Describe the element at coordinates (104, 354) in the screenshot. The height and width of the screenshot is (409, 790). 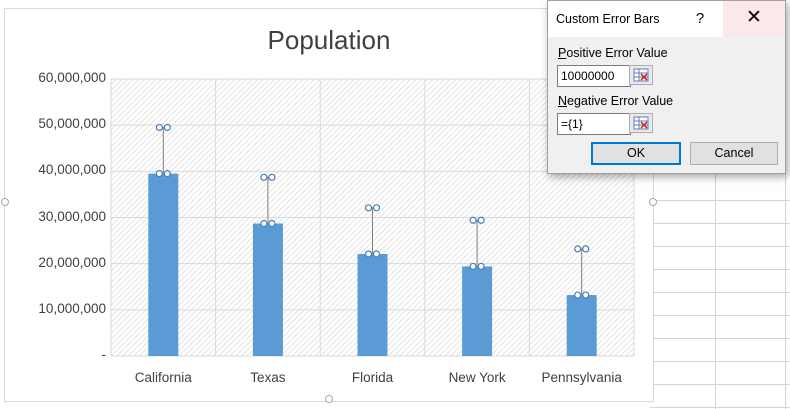
I see `y-tick-label: -` at that location.